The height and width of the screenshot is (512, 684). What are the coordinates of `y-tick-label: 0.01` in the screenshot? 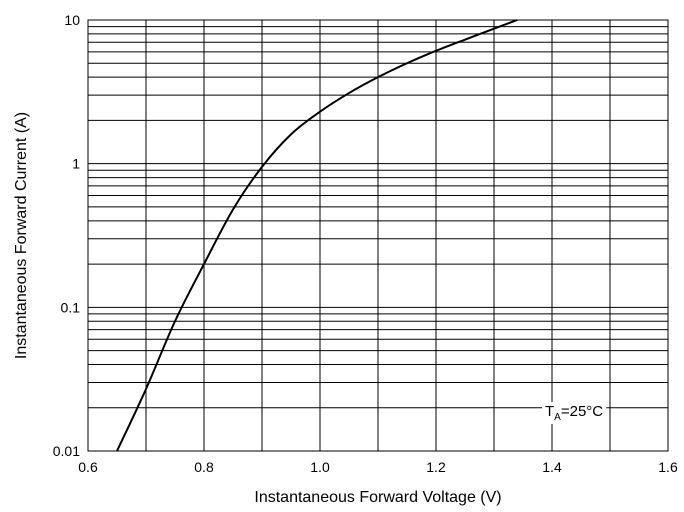 It's located at (66, 451).